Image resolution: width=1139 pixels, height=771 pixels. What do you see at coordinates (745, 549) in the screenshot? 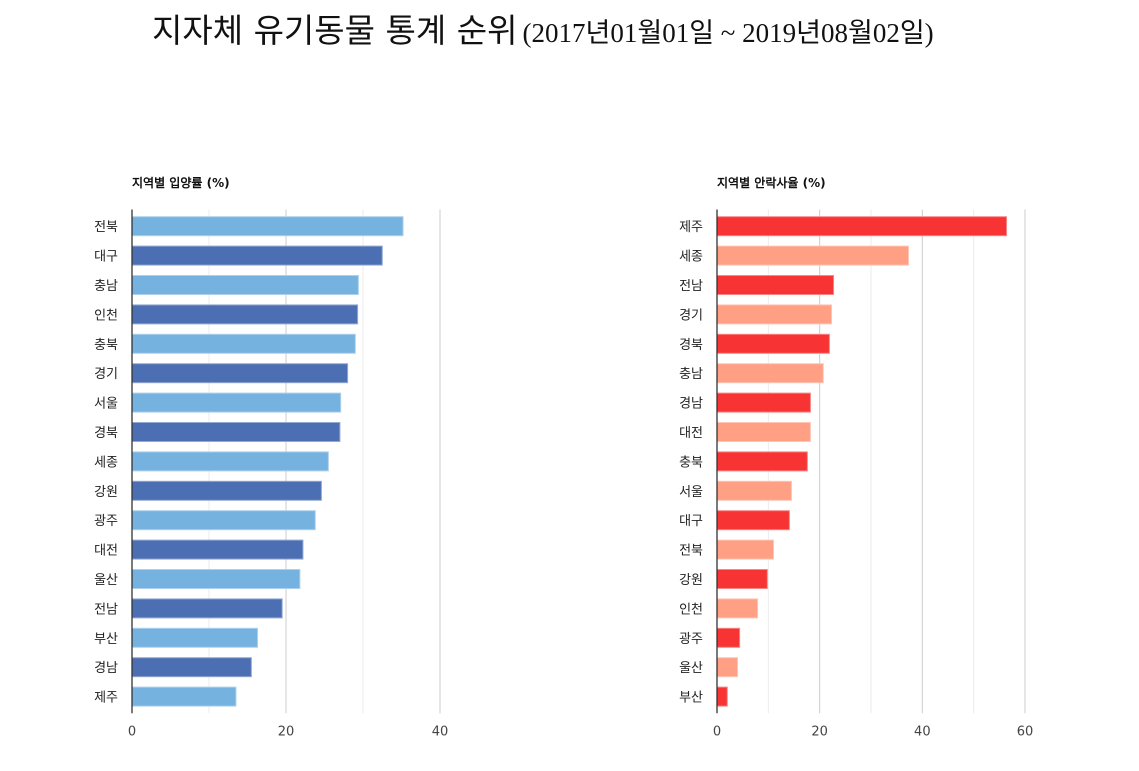
I see `euthanasia-bar-전북` at bounding box center [745, 549].